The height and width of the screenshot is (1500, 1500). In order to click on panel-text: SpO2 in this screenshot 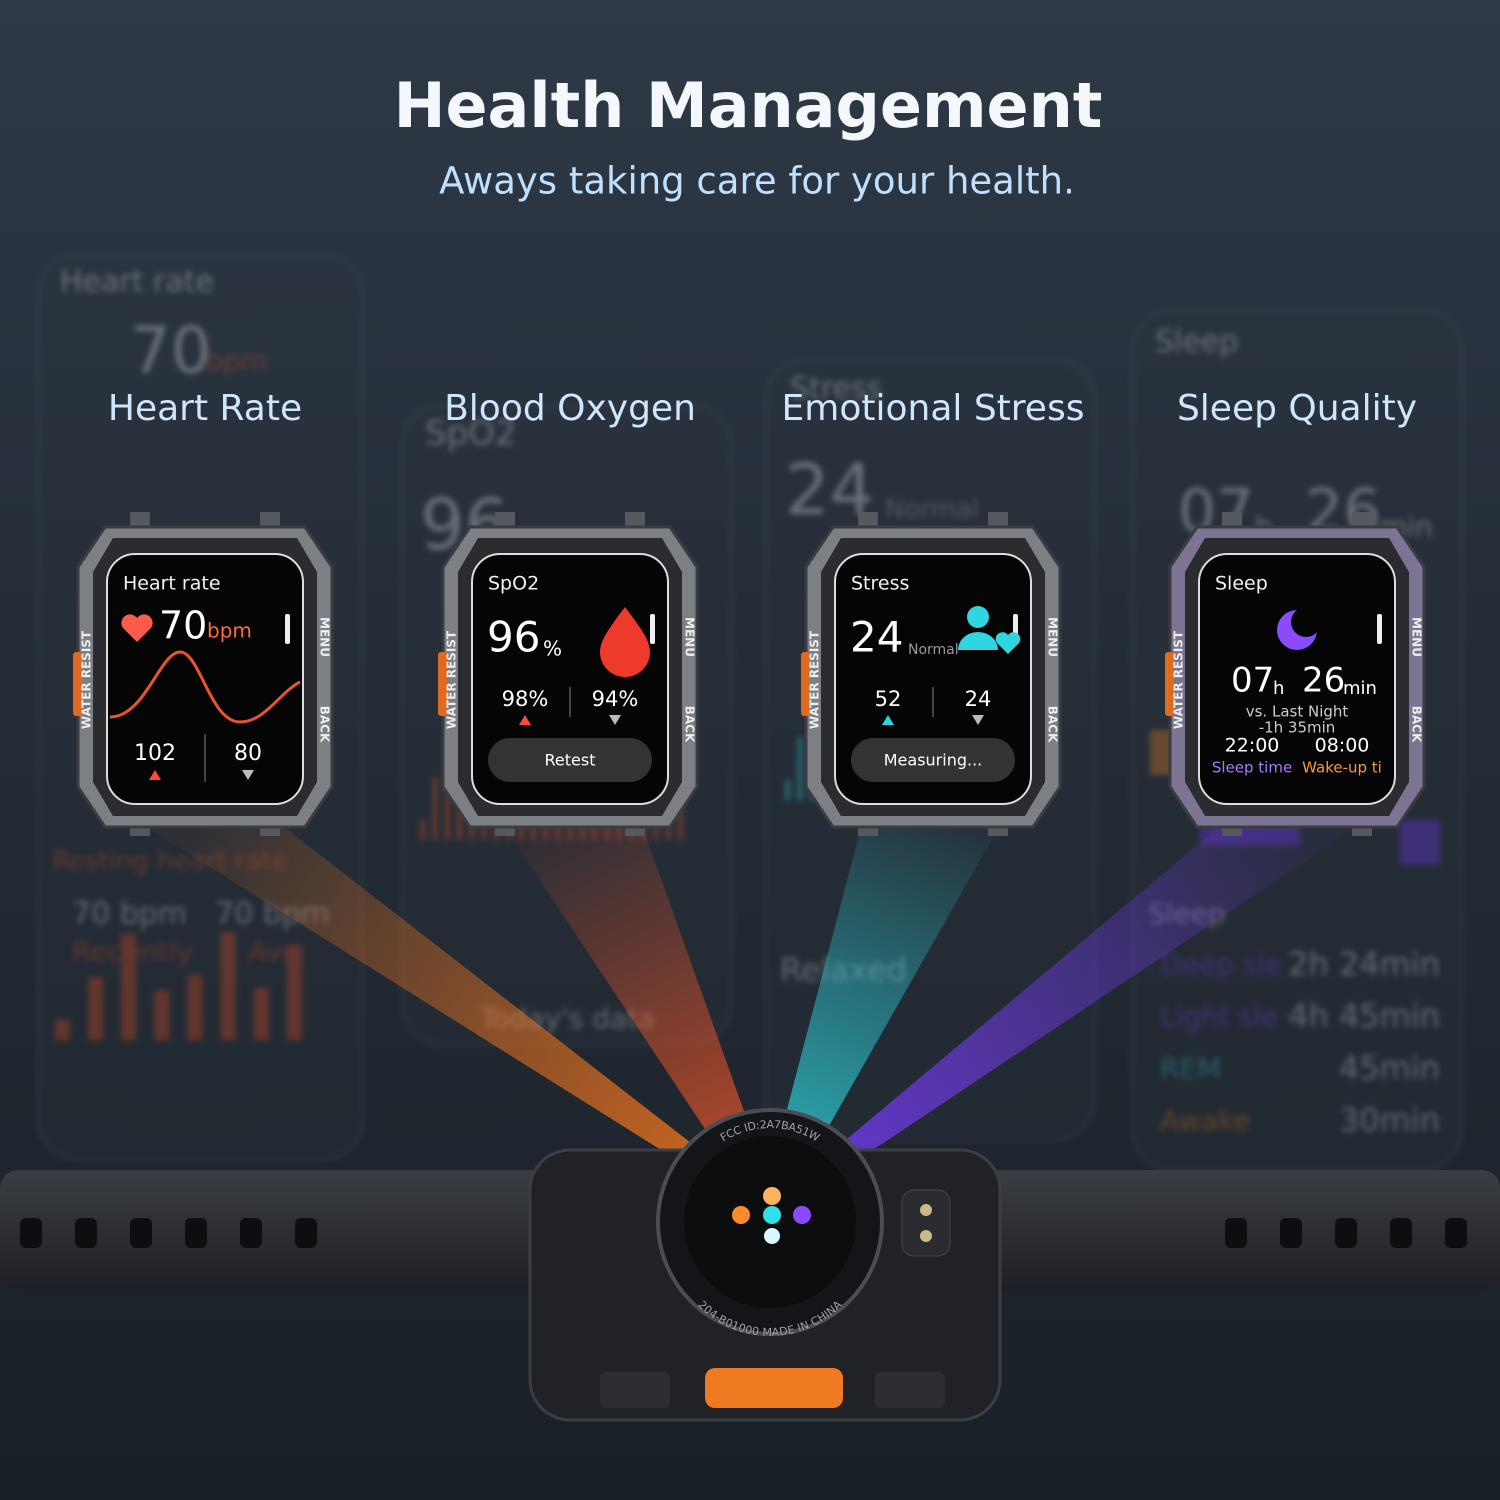, I will do `click(471, 434)`.